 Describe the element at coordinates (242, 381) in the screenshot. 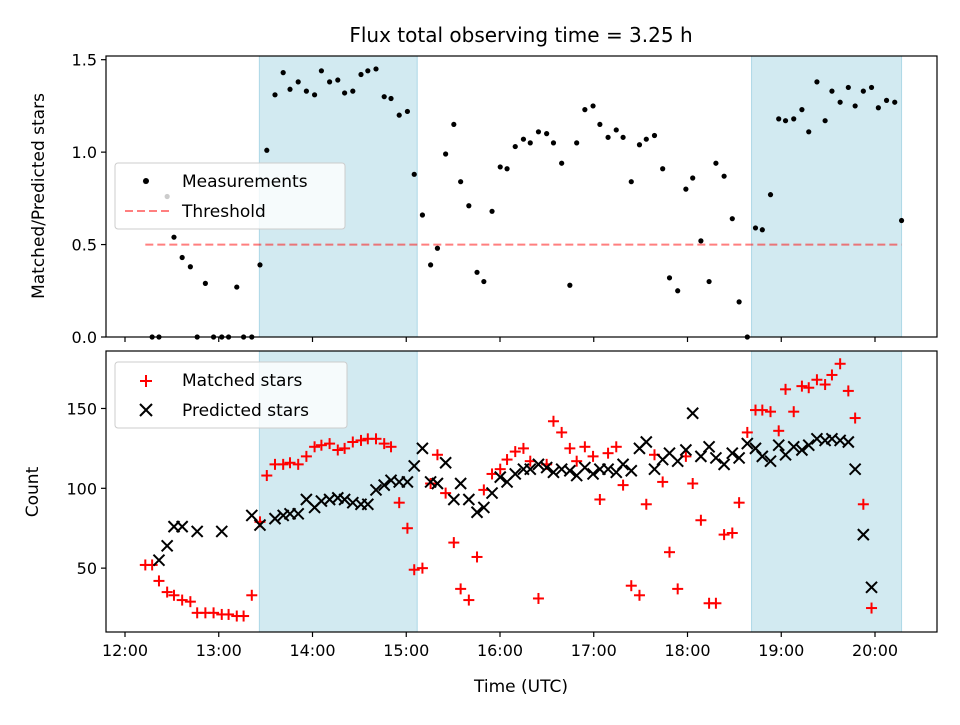

I see `legend-matched-label: Matched stars` at that location.